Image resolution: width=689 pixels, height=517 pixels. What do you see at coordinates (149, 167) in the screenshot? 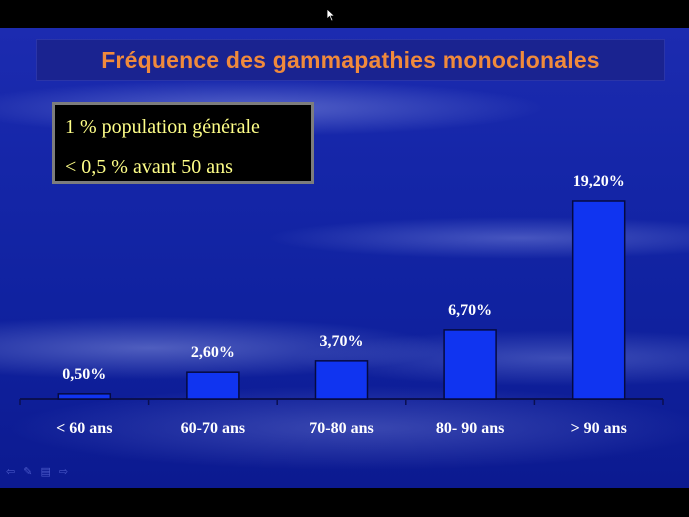
I see `info-line-2: < 0,5 % avant 50 ans` at bounding box center [149, 167].